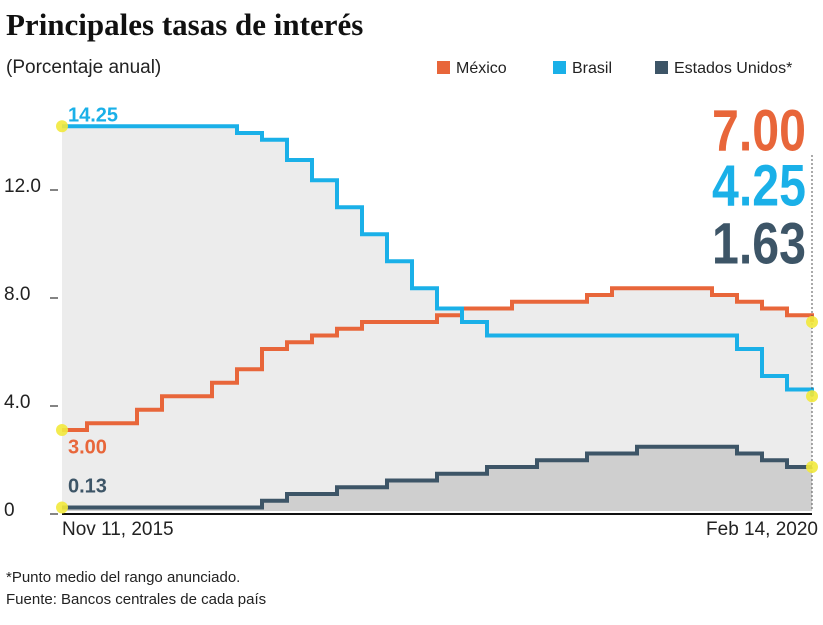 This screenshot has height=625, width=823. I want to click on chart-title: Principales tasas de interés, so click(184, 24).